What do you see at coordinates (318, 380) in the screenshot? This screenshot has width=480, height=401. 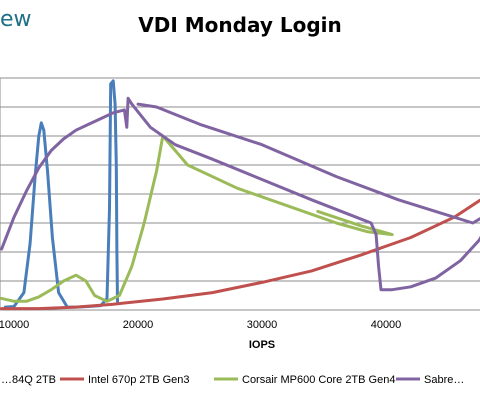 I see `legend-label-series-2: Corsair MP600 Core 2TB Gen4` at bounding box center [318, 380].